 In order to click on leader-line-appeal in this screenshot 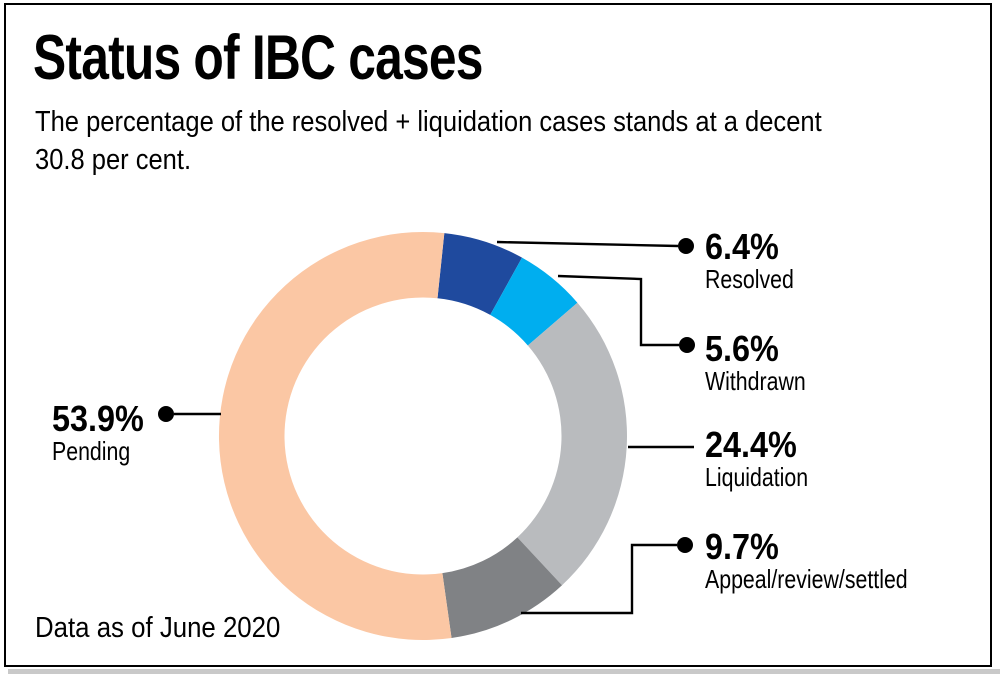, I will do `click(599, 579)`.